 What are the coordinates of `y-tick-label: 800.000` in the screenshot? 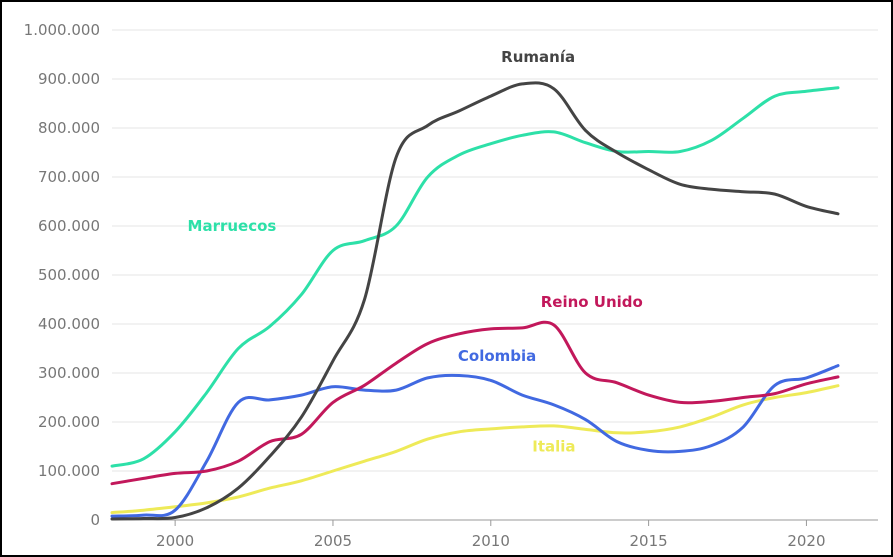 It's located at (69, 128).